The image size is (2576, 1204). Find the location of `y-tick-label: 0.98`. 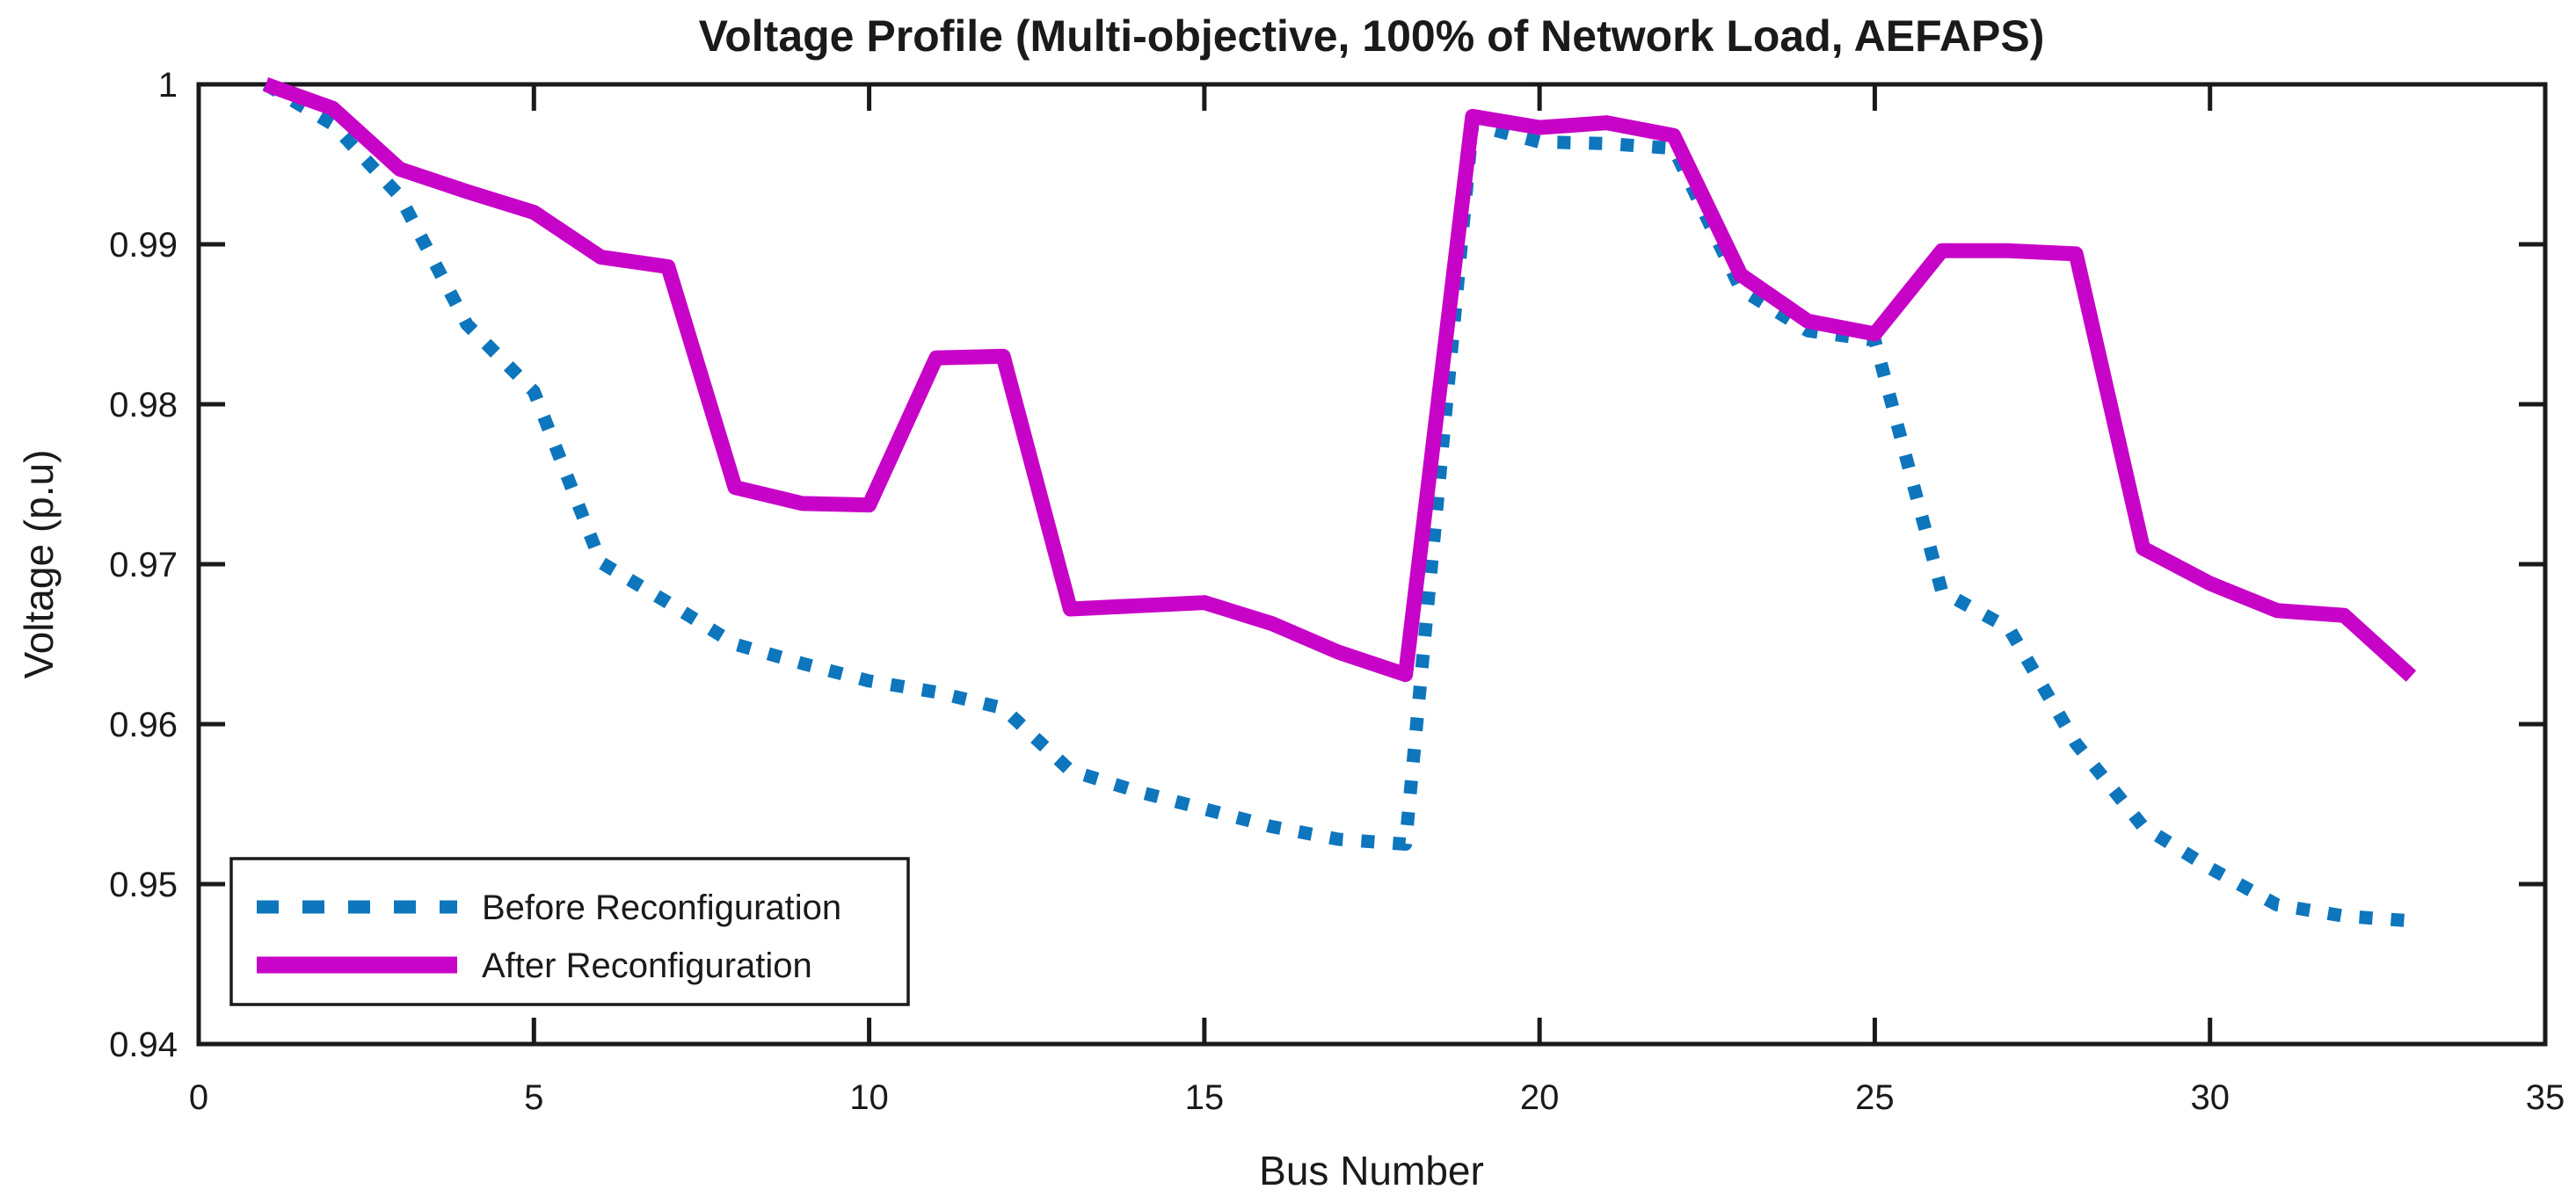

y-tick-label: 0.98 is located at coordinates (143, 405).